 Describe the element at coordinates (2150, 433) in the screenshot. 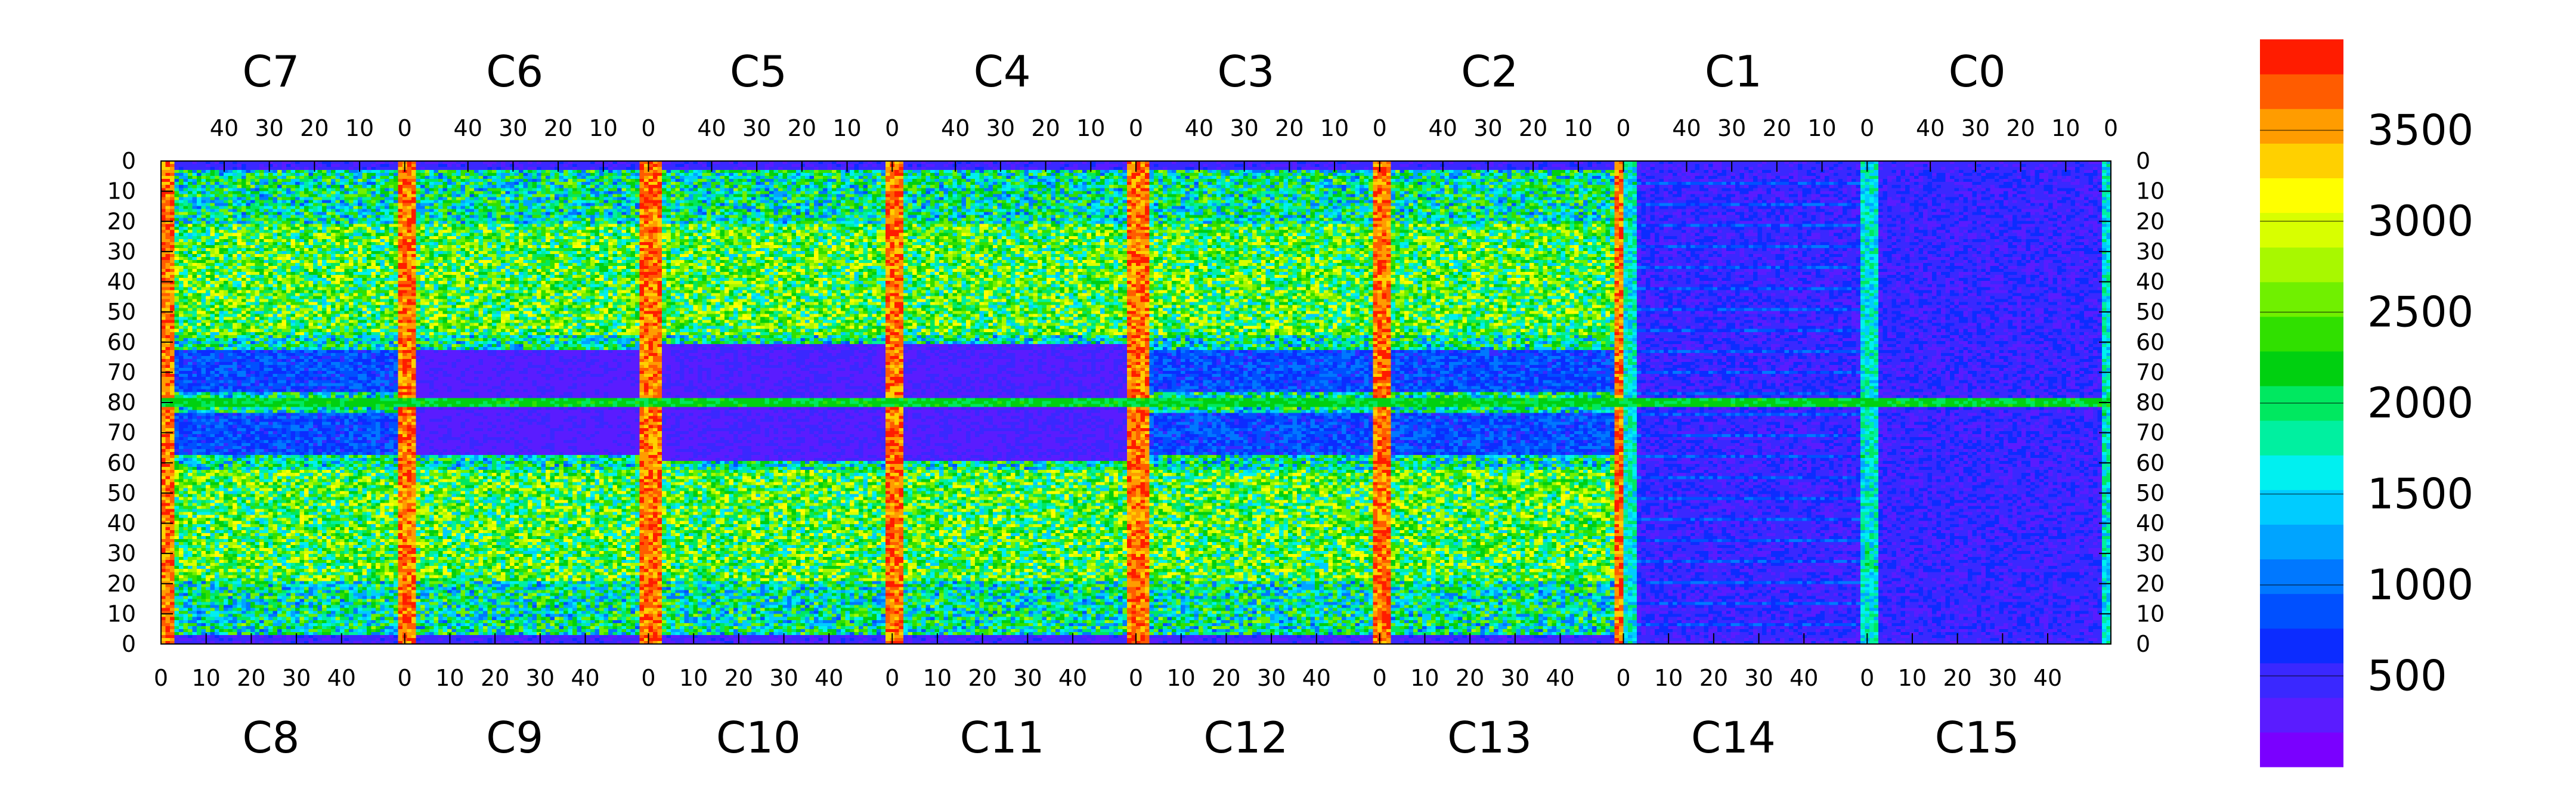

I see `y-tick-label-right: 70` at that location.